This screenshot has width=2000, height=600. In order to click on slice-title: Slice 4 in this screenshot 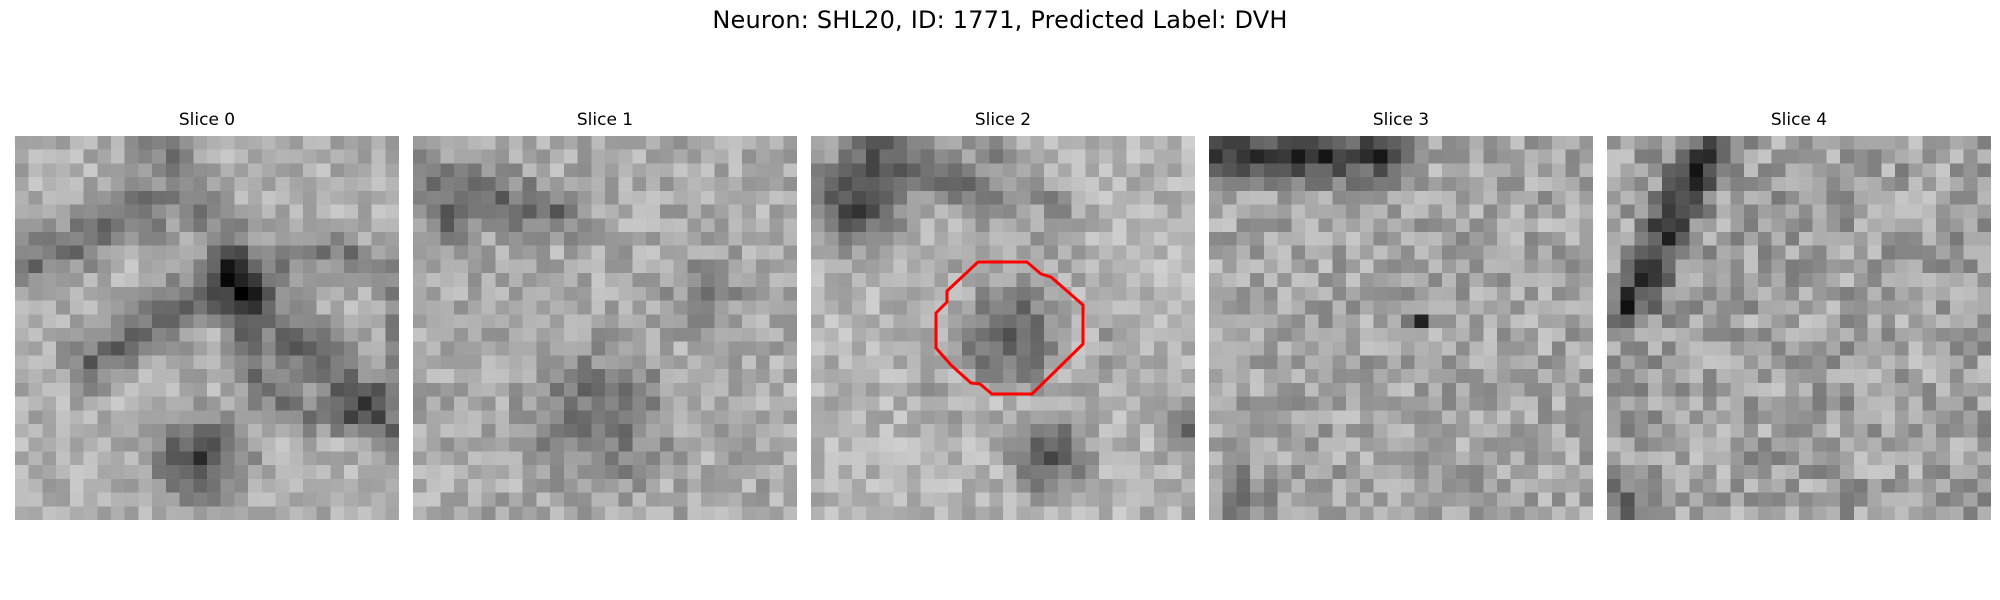, I will do `click(1799, 120)`.